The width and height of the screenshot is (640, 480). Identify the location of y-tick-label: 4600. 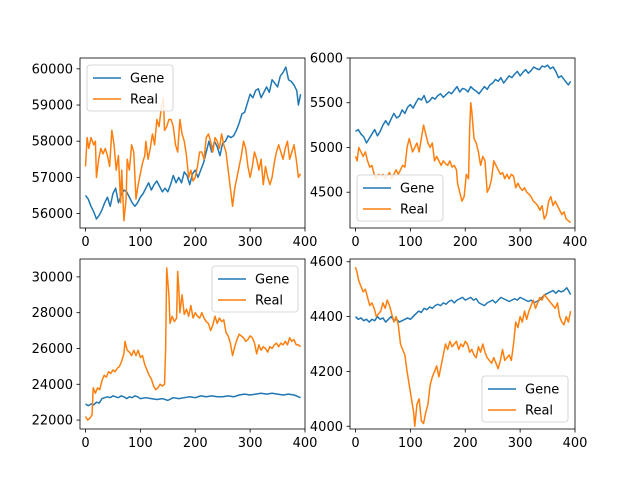
(326, 262).